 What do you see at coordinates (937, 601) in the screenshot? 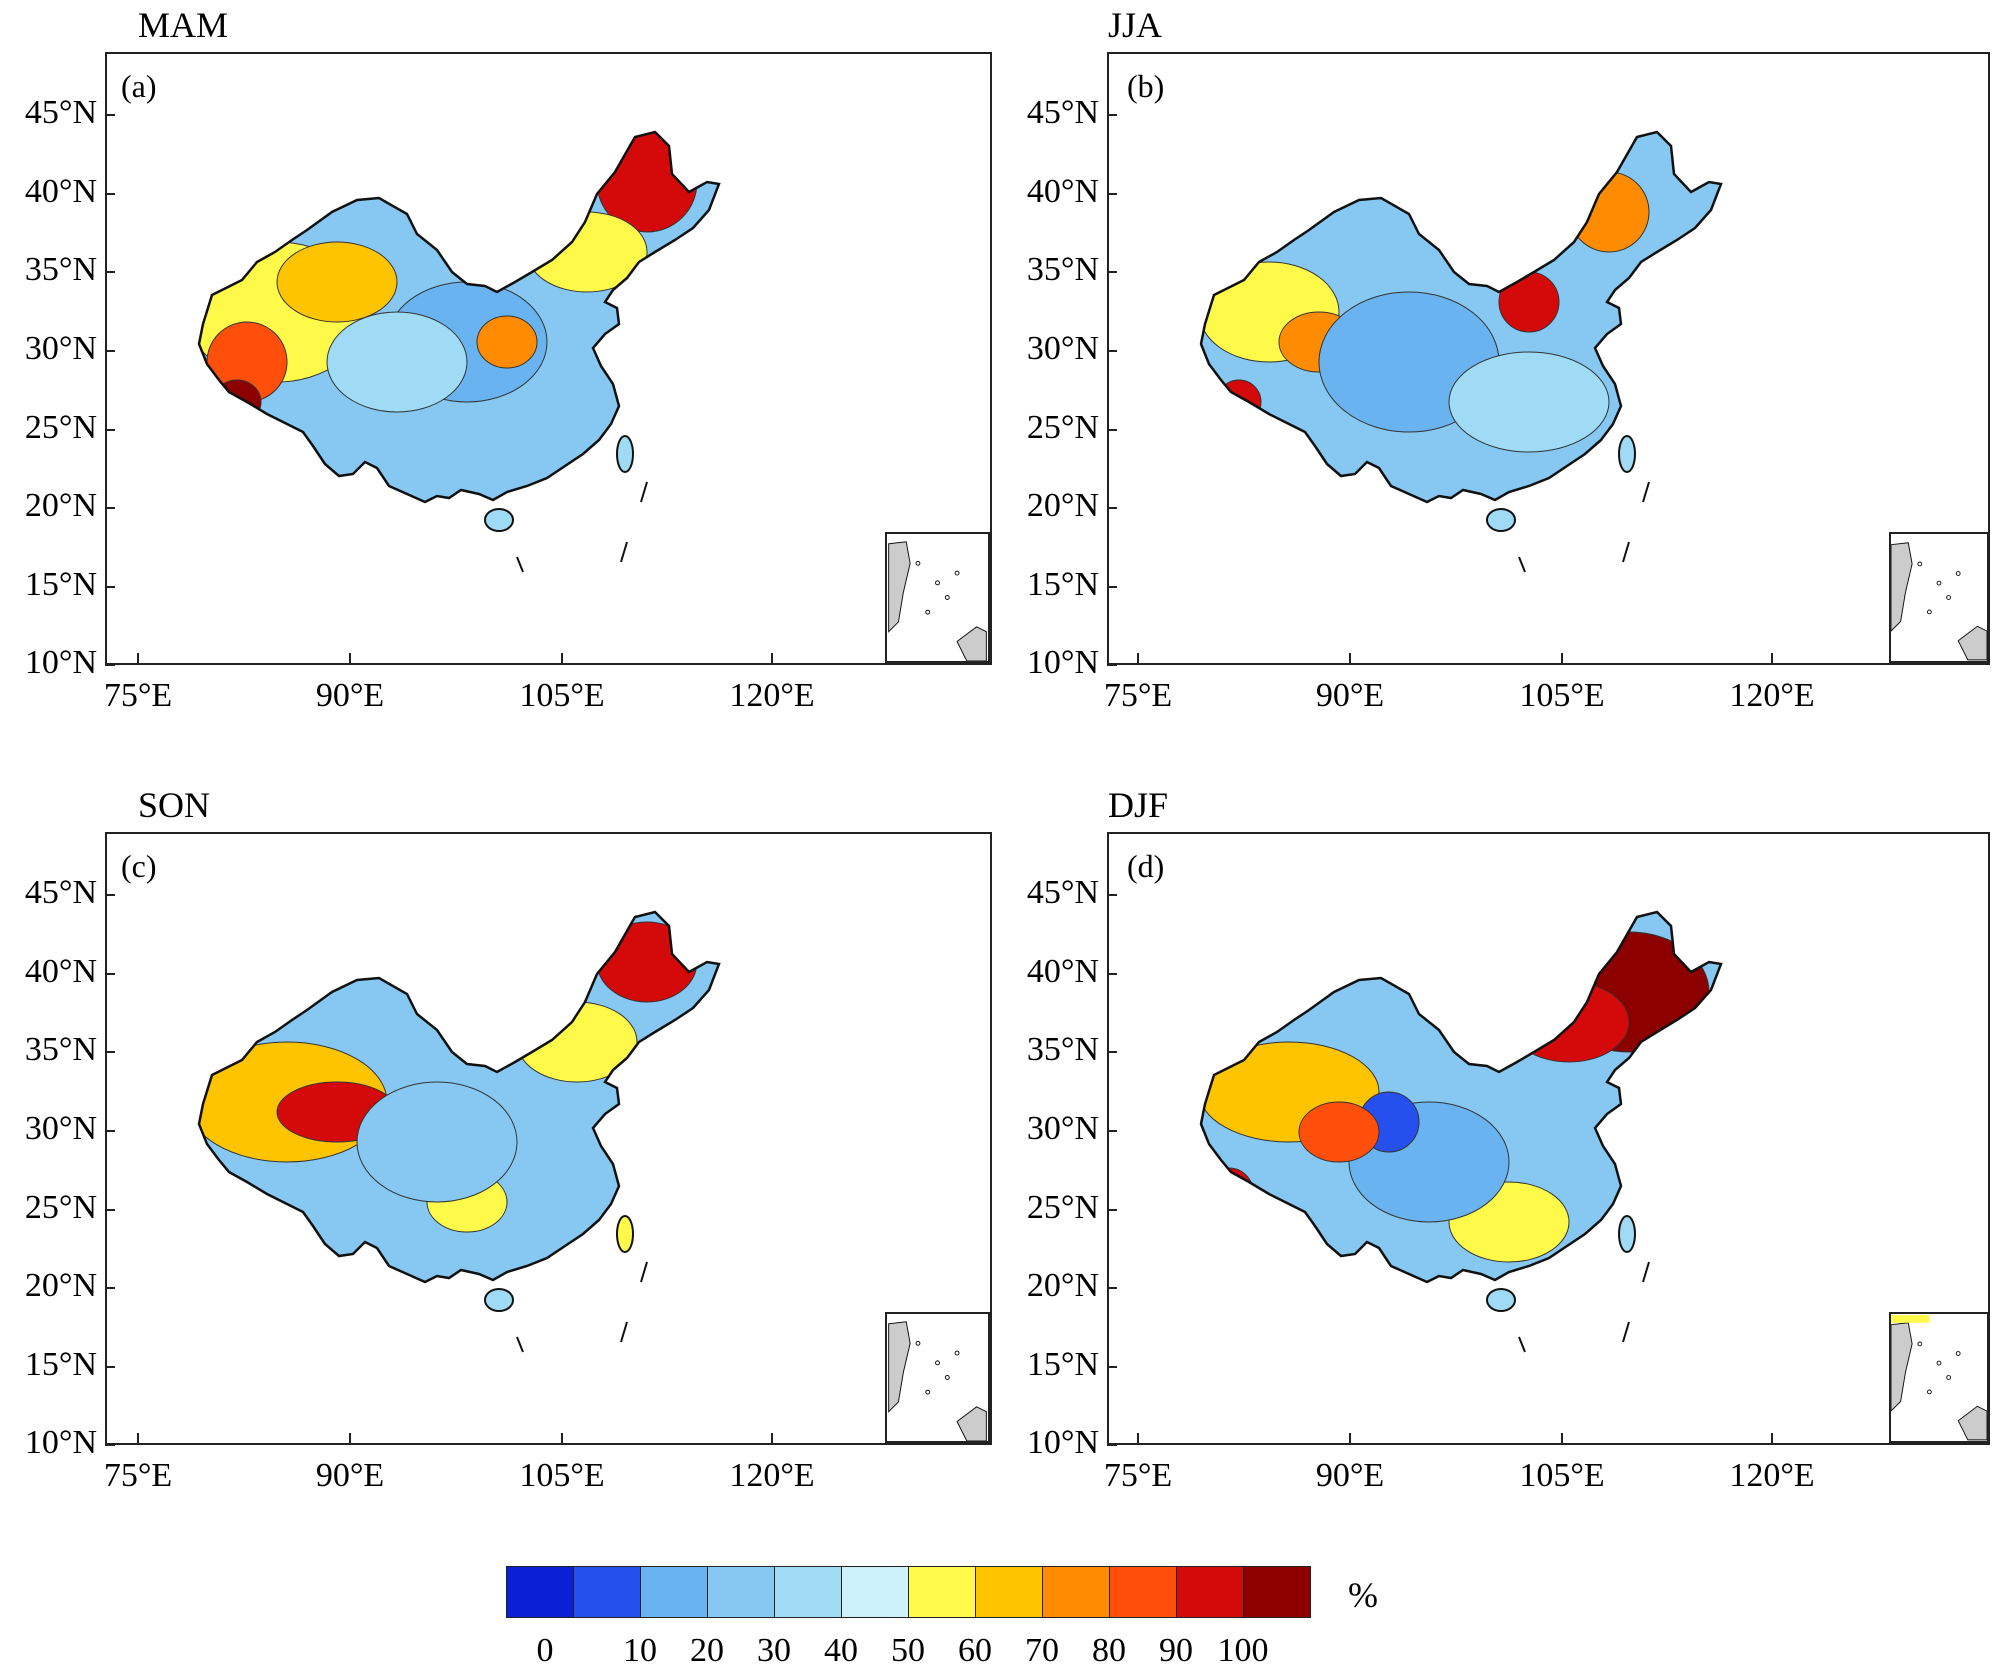
I see `inset-map` at bounding box center [937, 601].